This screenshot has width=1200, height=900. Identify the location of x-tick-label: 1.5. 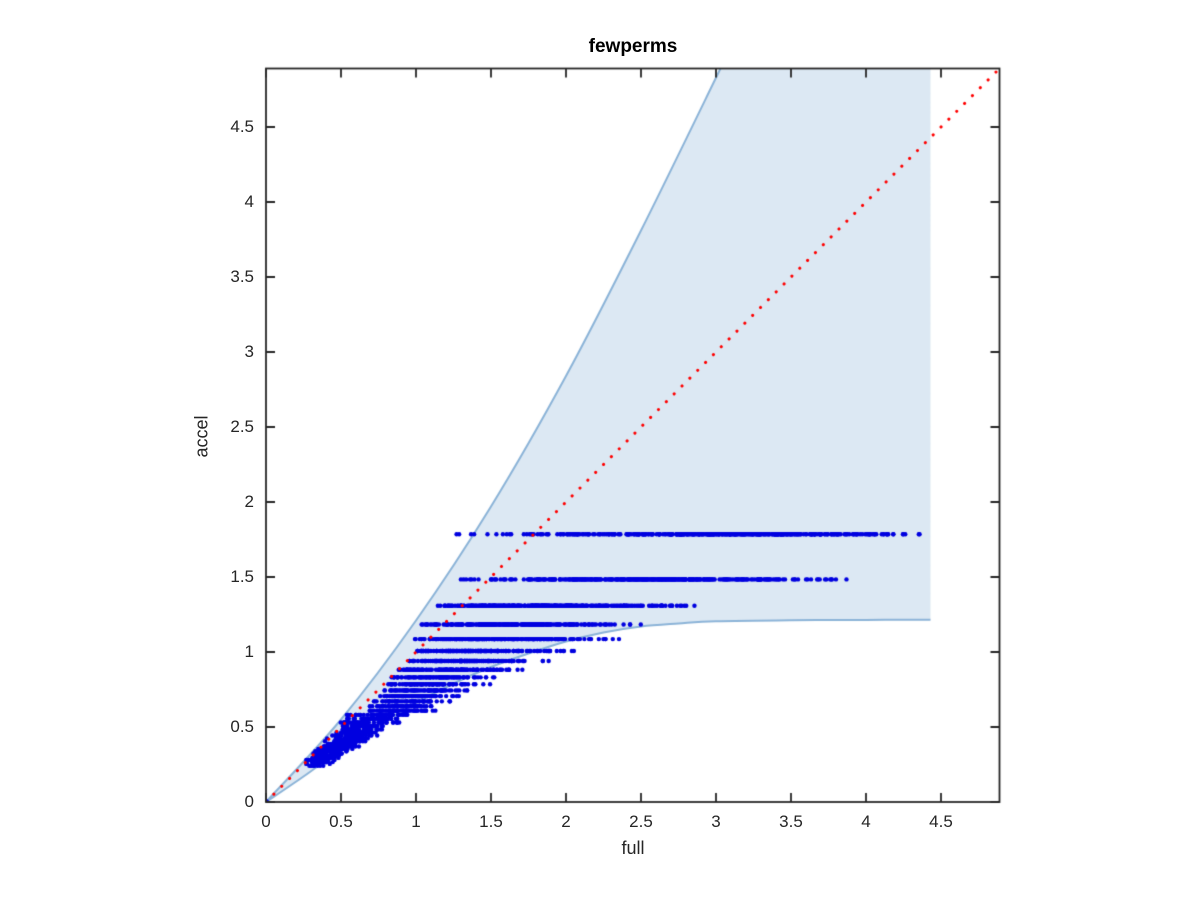
(491, 821).